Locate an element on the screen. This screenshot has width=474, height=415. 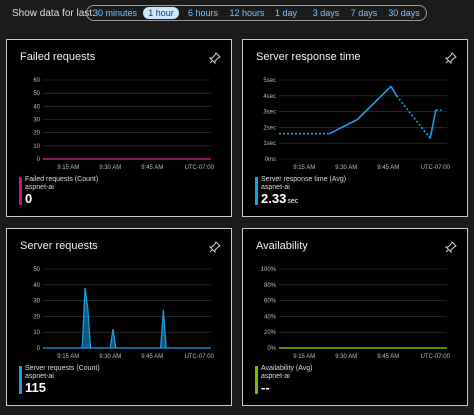
time-range-label: Show data for last: is located at coordinates (53, 13).